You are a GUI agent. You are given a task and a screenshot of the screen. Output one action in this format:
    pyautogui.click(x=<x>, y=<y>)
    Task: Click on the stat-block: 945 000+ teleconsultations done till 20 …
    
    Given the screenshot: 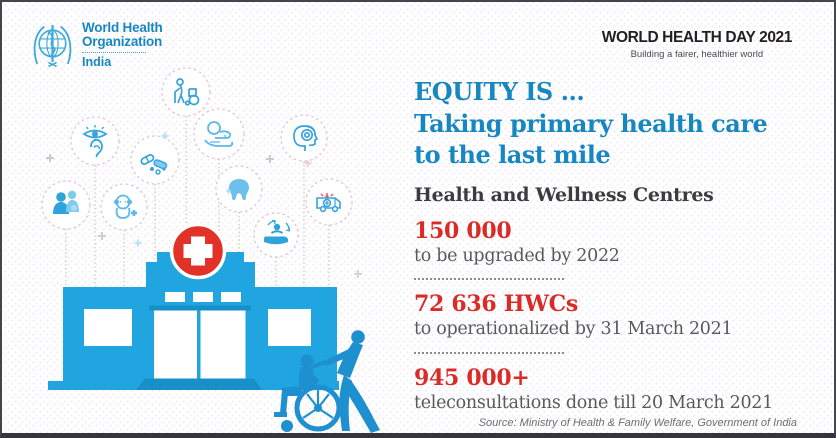 What is the action you would take?
    pyautogui.click(x=605, y=390)
    